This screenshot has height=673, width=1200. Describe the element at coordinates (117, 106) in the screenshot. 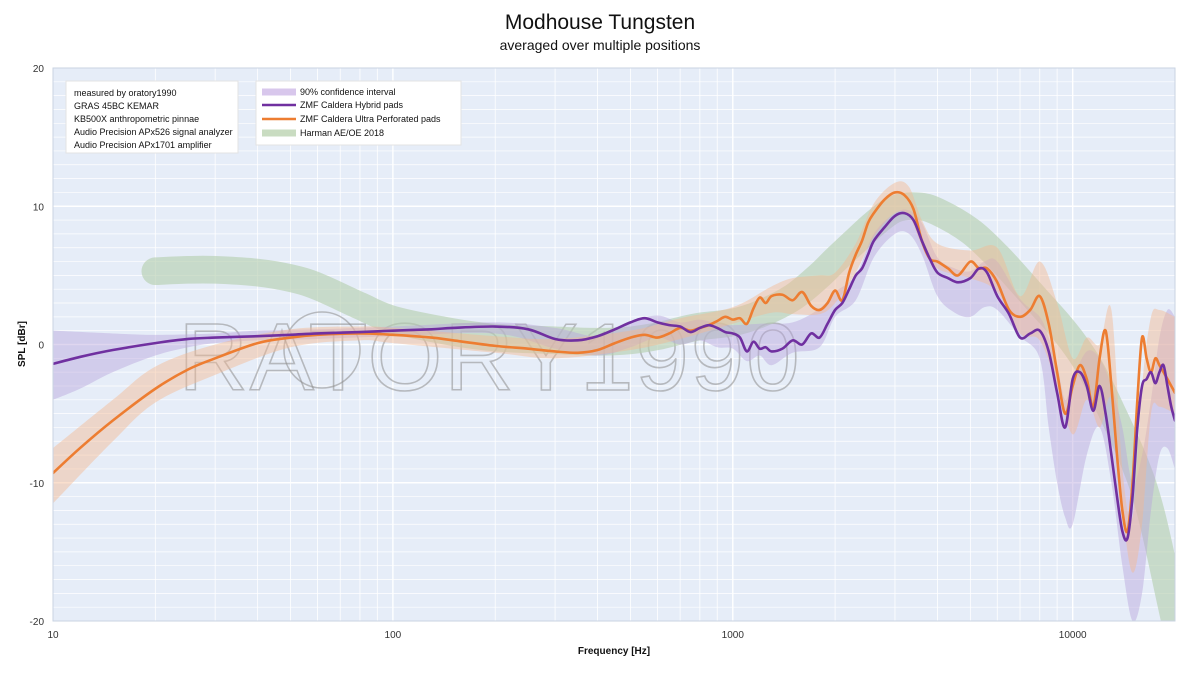

I see `note-line: GRAS 45BC KEMAR` at that location.